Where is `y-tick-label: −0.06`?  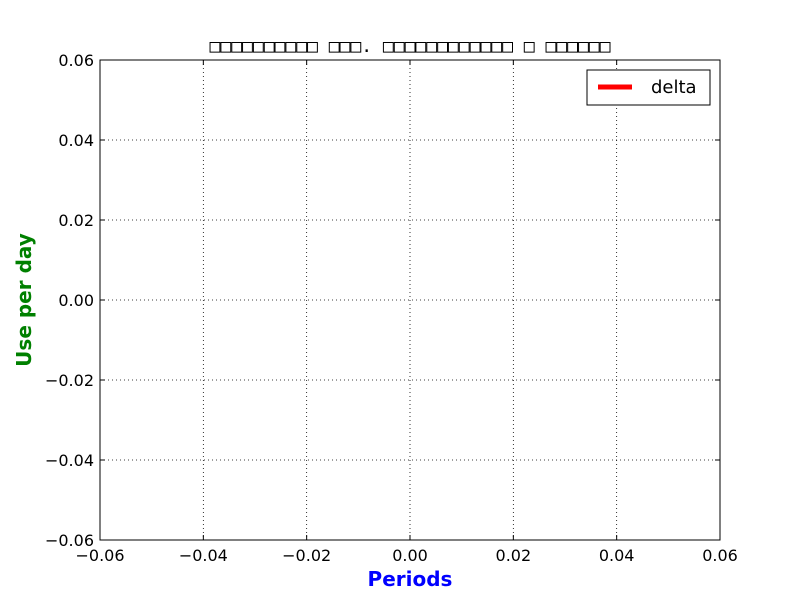 y-tick-label: −0.06 is located at coordinates (69, 540).